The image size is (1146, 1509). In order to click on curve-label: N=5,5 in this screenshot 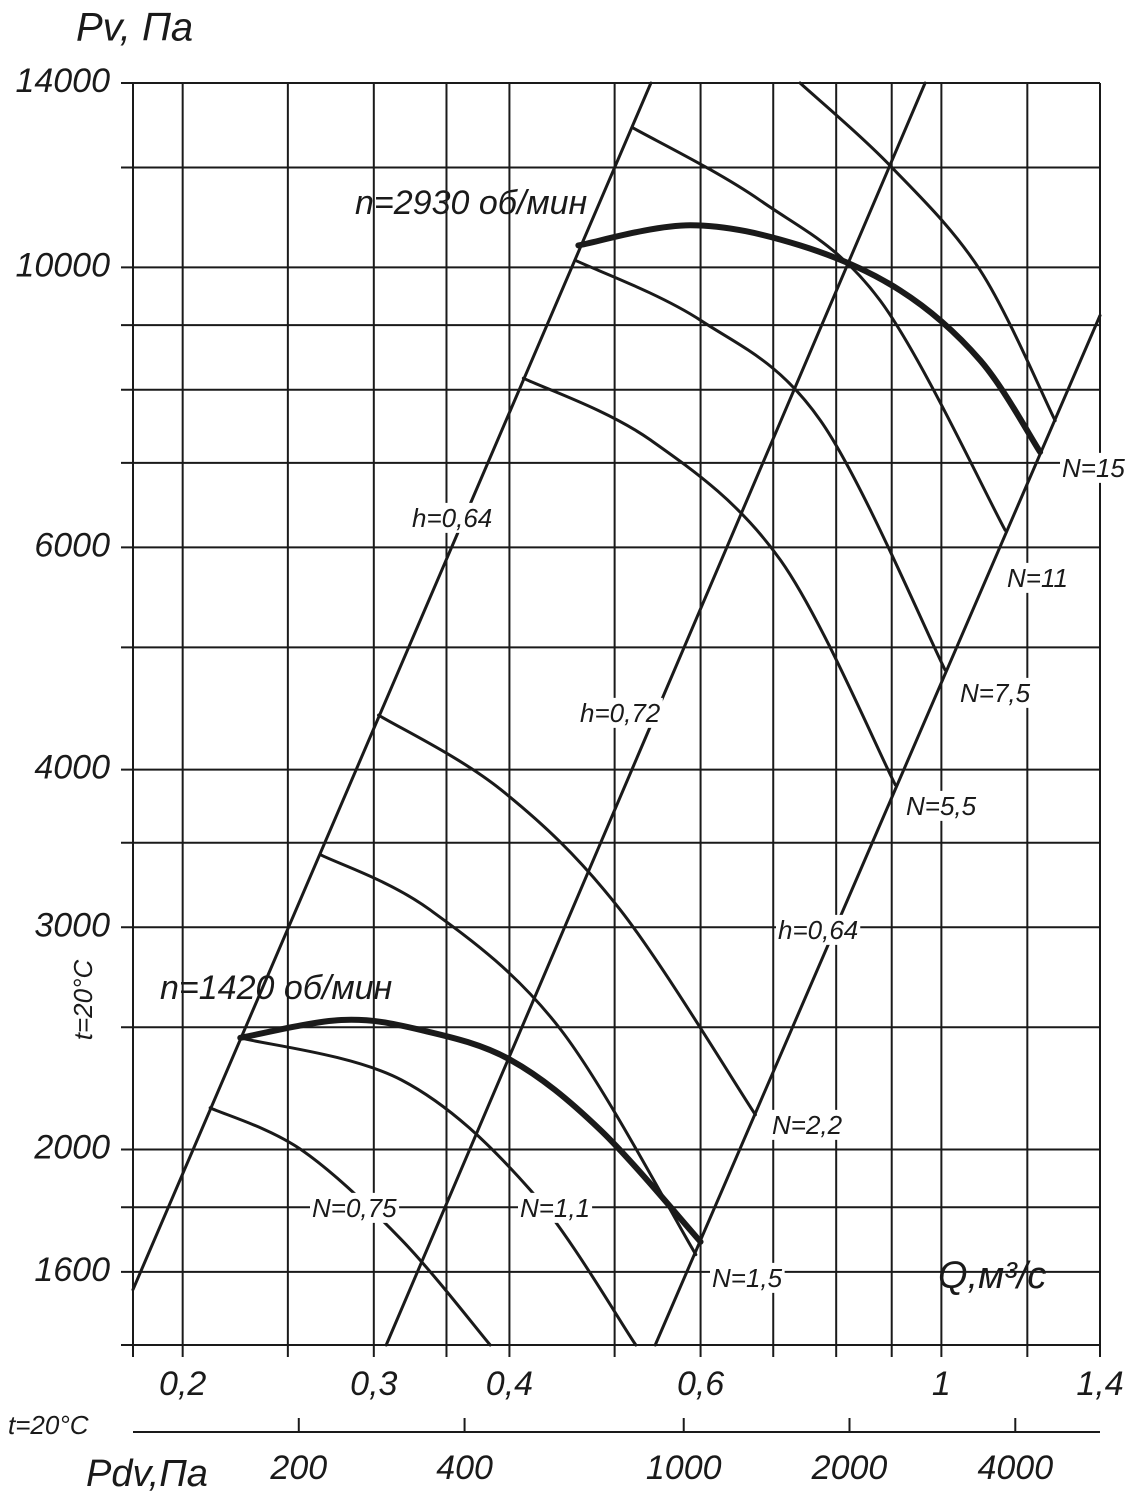, I will do `click(941, 806)`.